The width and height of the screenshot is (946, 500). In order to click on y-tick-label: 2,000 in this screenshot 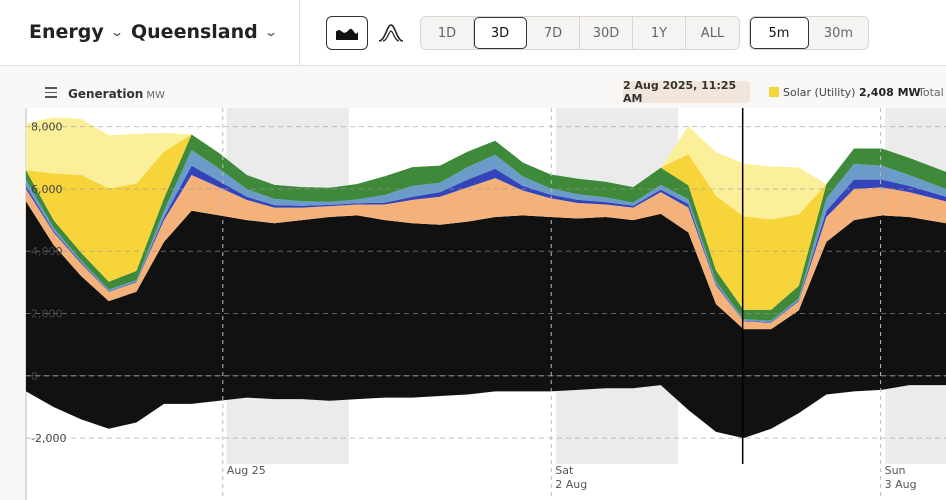, I will do `click(47, 314)`.